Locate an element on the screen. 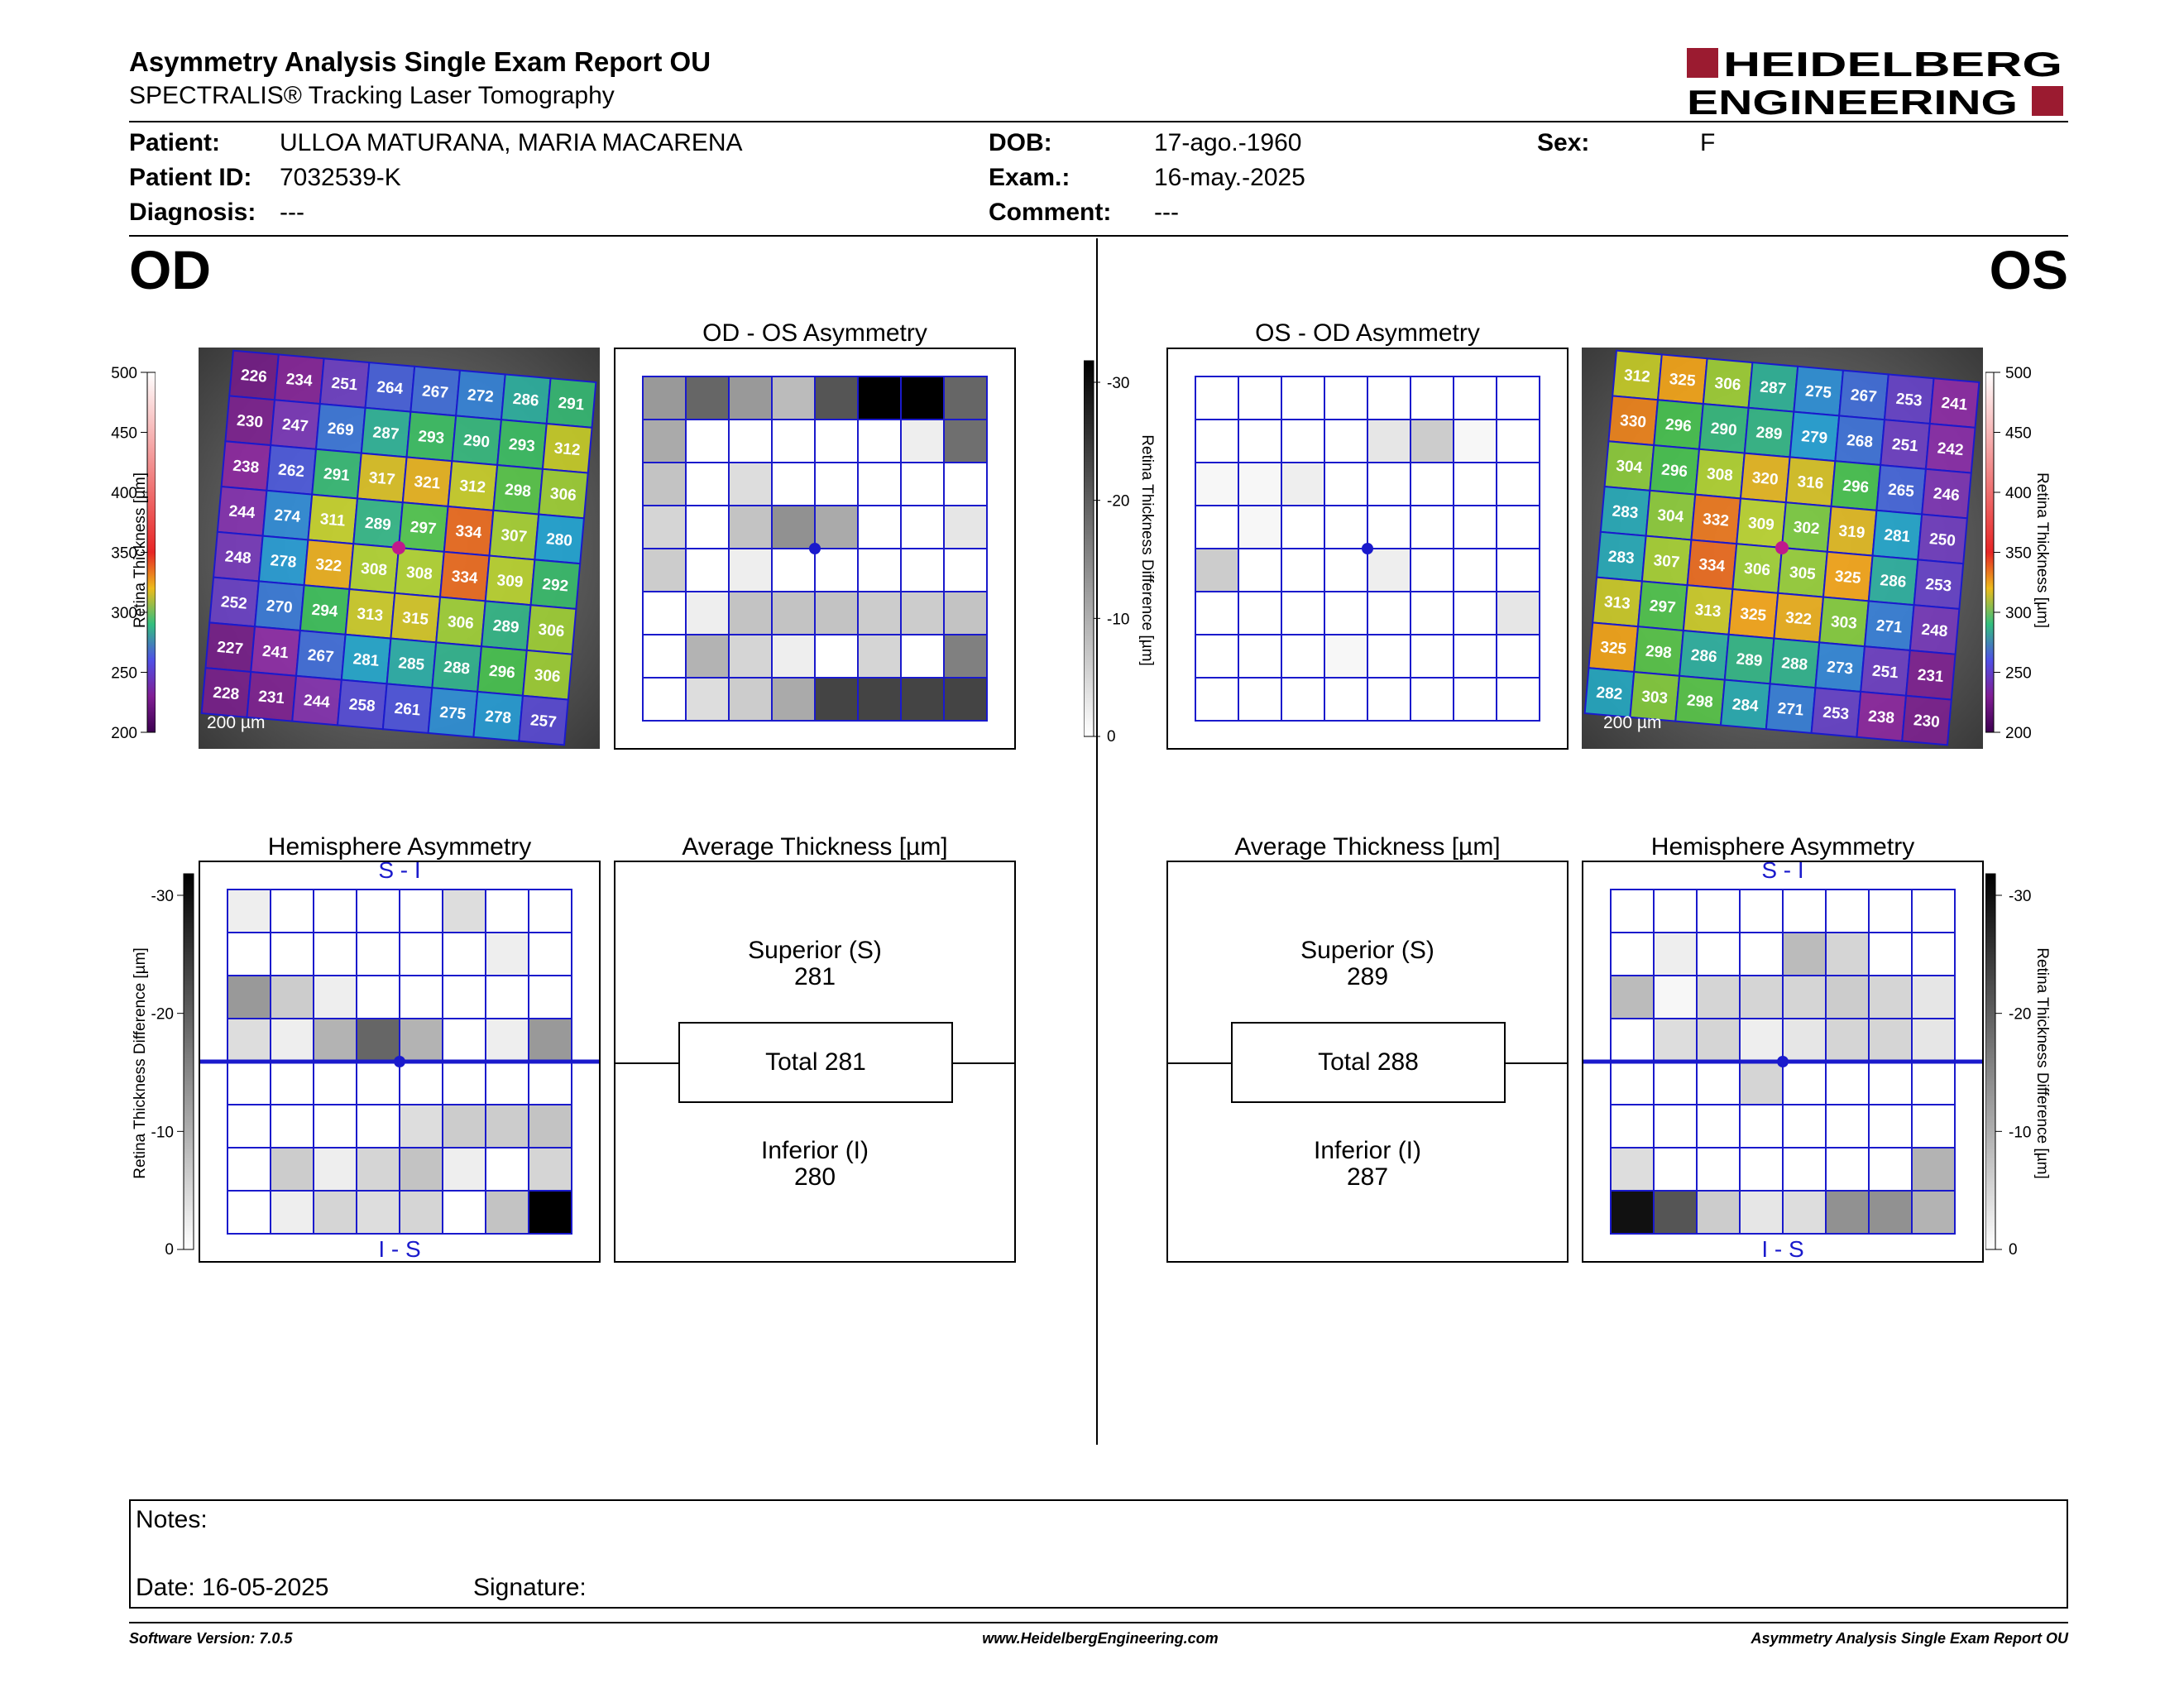  os-thickness-cell-value: 284 is located at coordinates (1745, 706).